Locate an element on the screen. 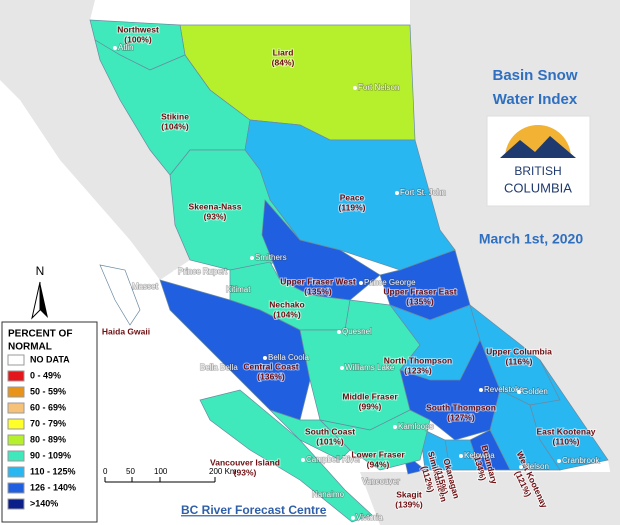 Image resolution: width=620 pixels, height=525 pixels. basin-label: Peace(119%) is located at coordinates (352, 202).